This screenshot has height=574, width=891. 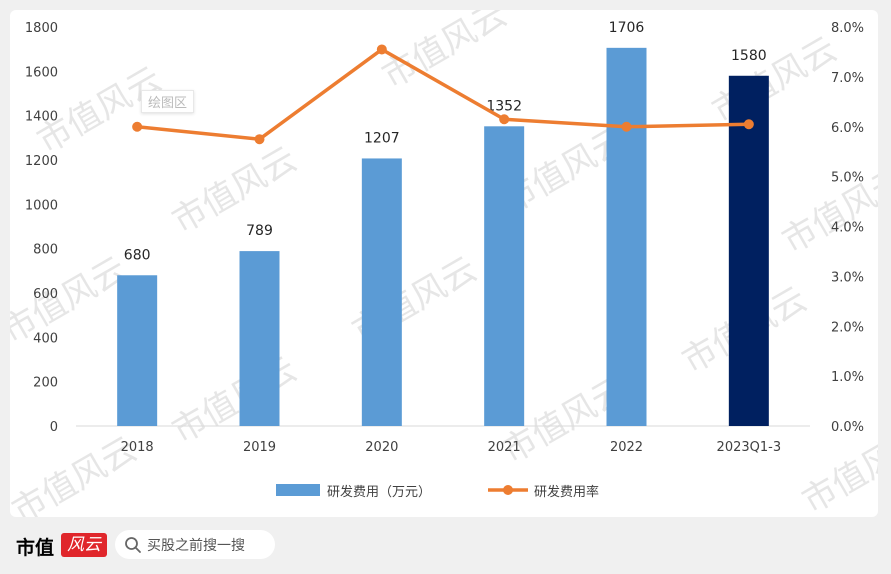 What do you see at coordinates (847, 78) in the screenshot?
I see `y-right-tick-label: 7.0%` at bounding box center [847, 78].